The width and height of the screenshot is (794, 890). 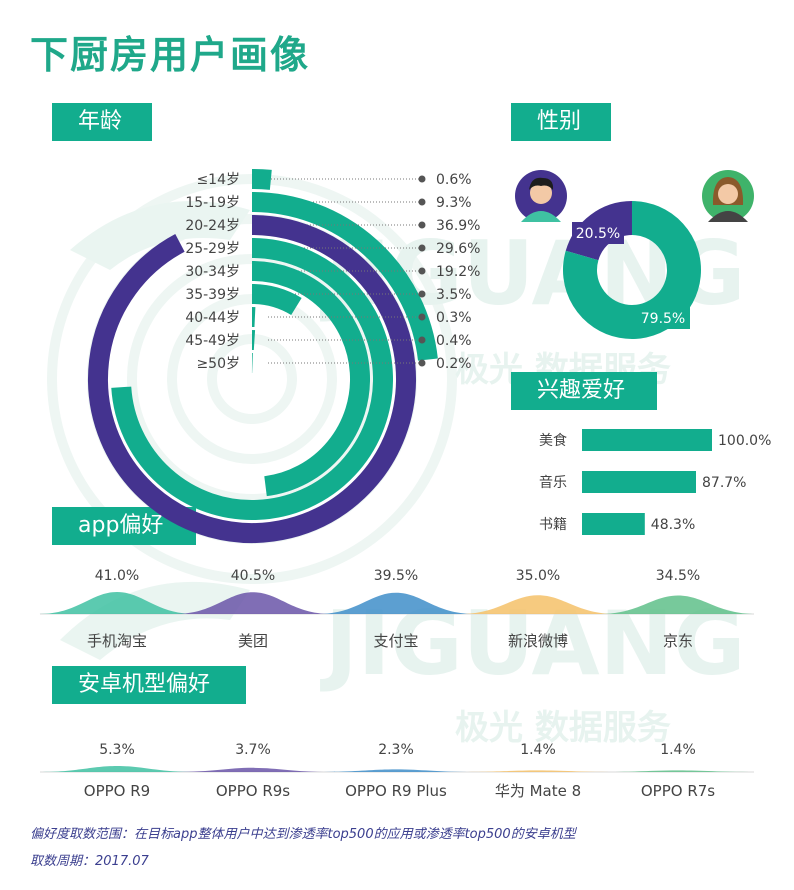 What do you see at coordinates (724, 483) in the screenshot?
I see `interest-value-label: 87.7%` at bounding box center [724, 483].